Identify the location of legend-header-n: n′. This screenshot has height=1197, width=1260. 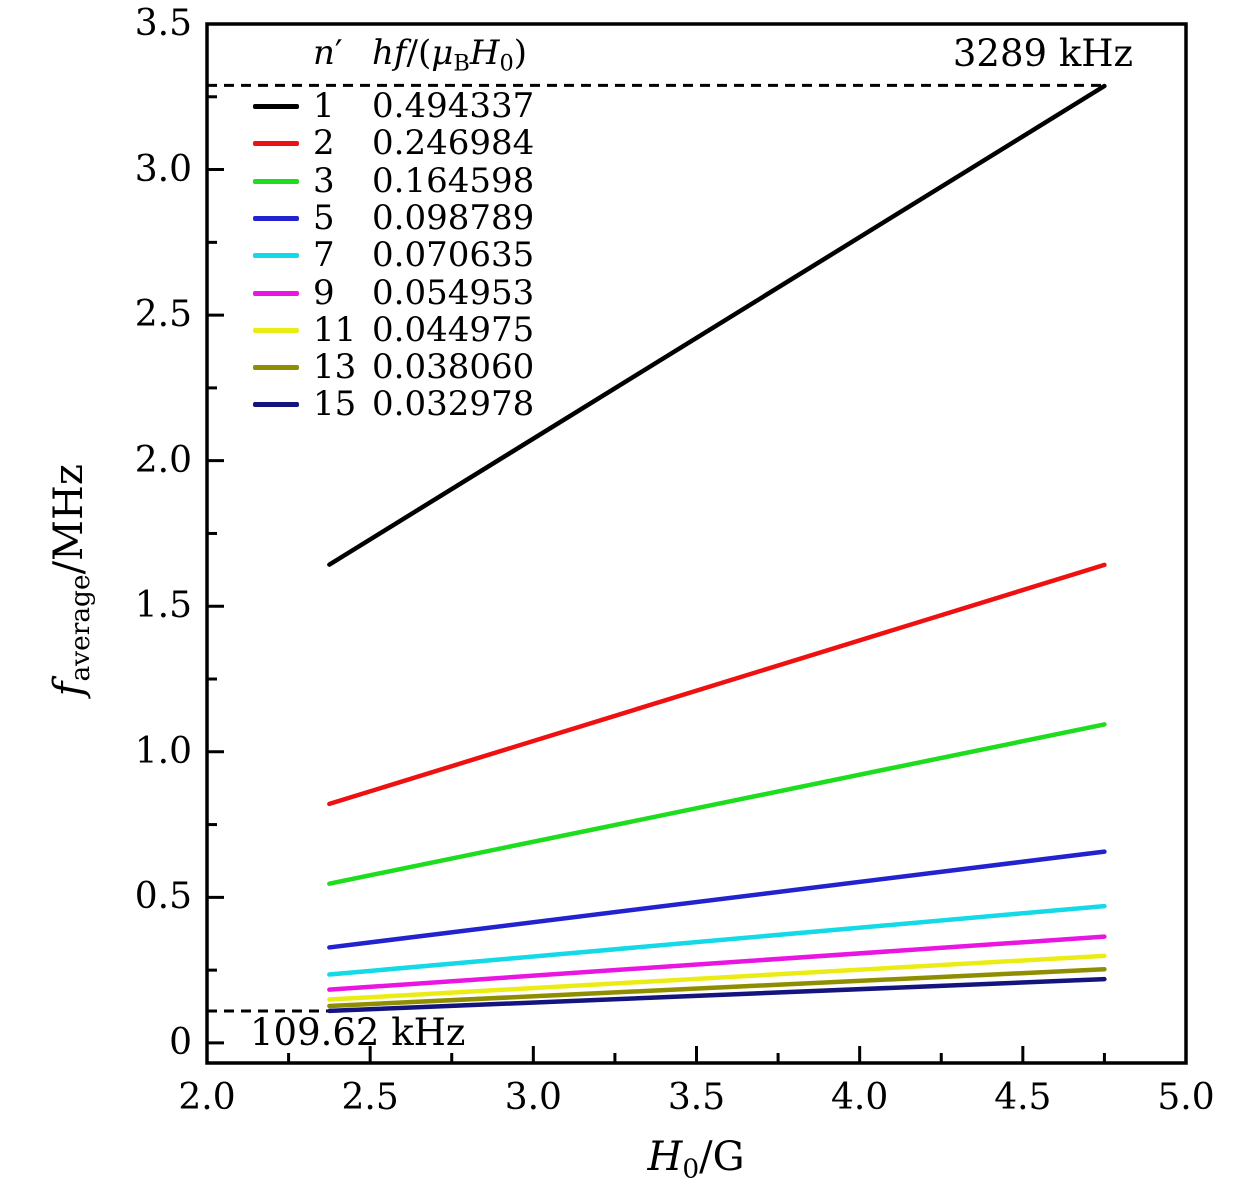
(328, 53).